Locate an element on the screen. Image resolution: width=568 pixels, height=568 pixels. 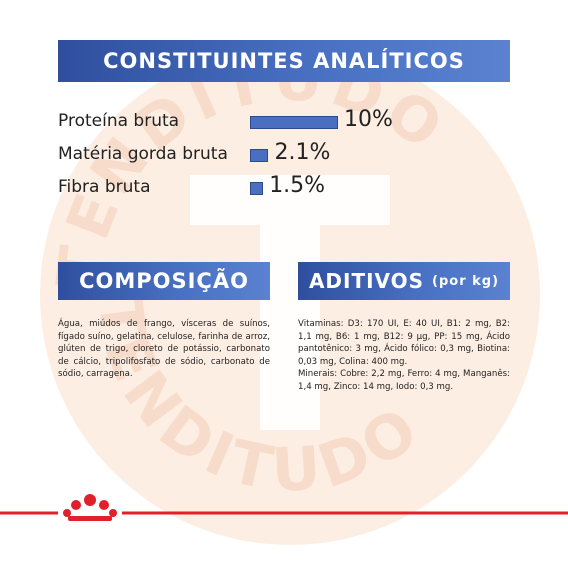
category-label: Proteína bruta is located at coordinates (119, 121).